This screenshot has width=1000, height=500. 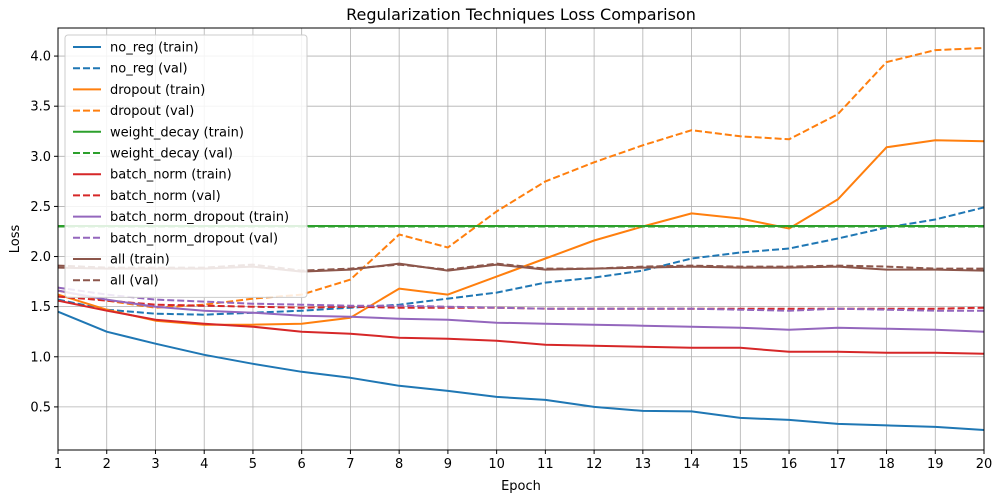 What do you see at coordinates (740, 464) in the screenshot?
I see `x-tick-label: 15` at bounding box center [740, 464].